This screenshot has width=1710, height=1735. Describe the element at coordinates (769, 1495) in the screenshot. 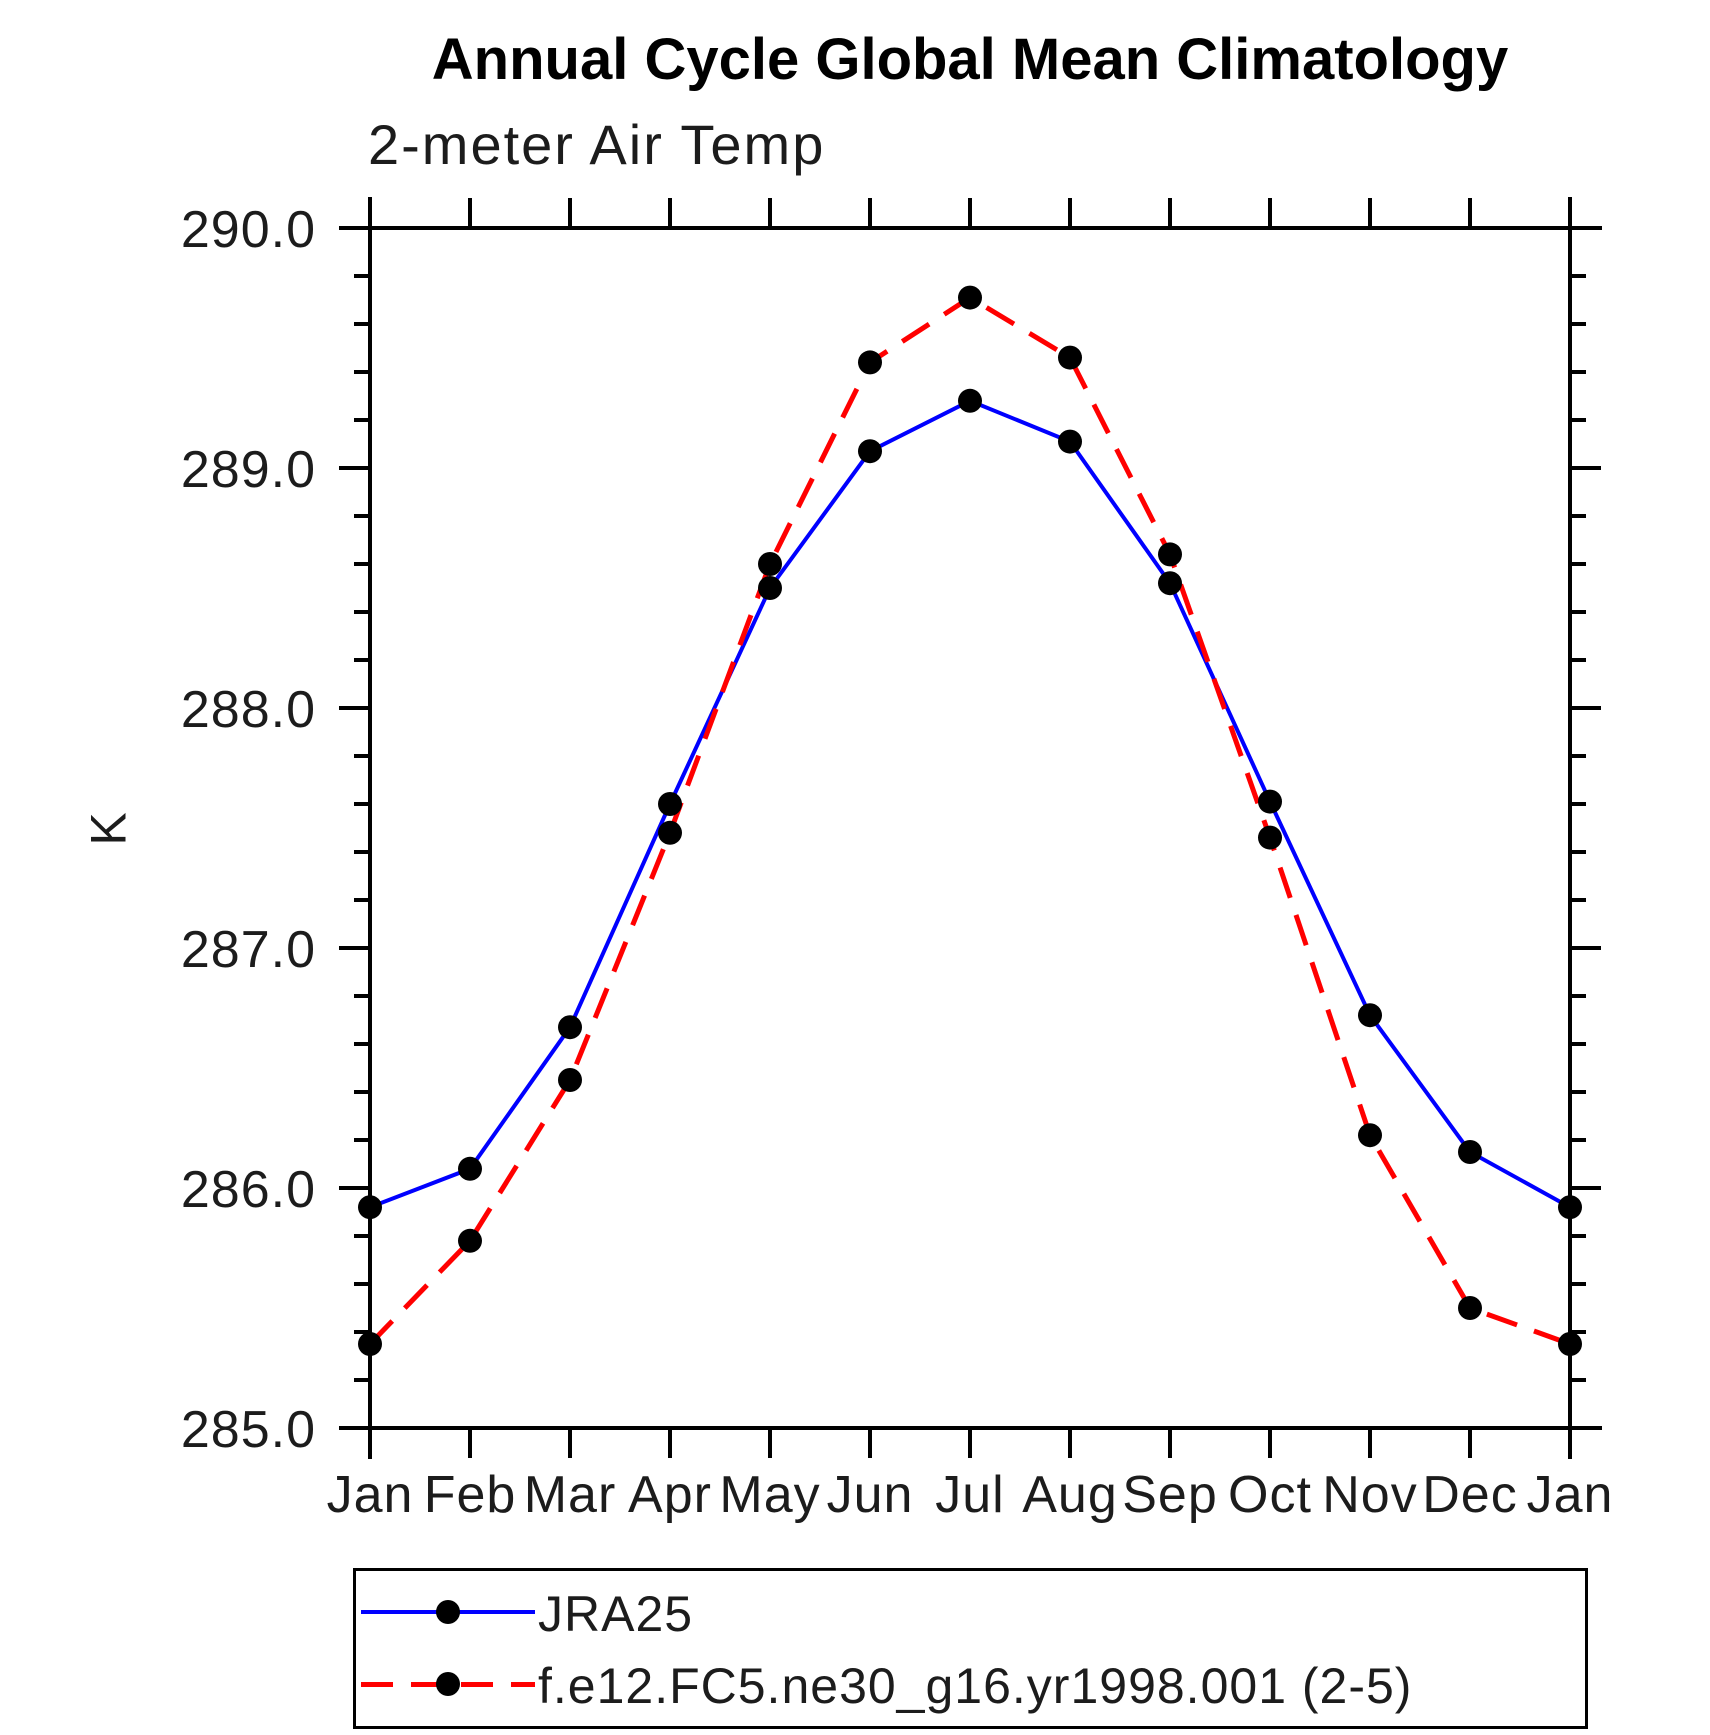

I see `x-tick-label: May` at that location.